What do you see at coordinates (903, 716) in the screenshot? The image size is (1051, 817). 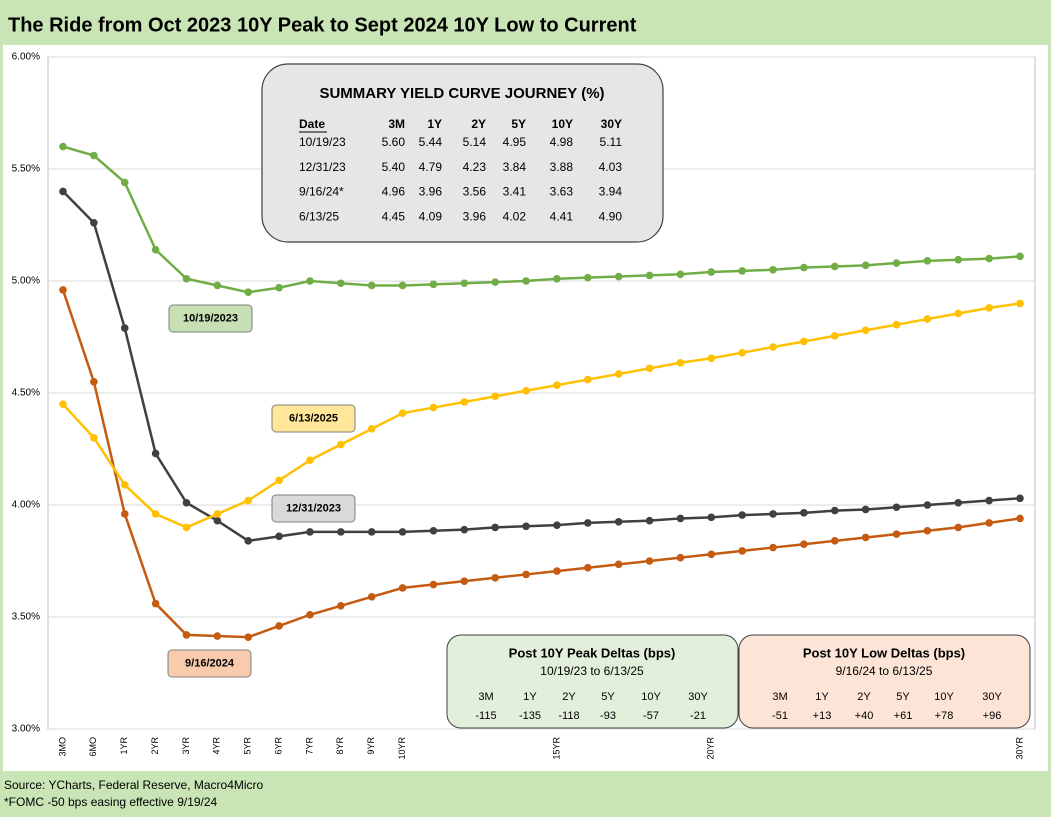 I see `delta-value: +61` at bounding box center [903, 716].